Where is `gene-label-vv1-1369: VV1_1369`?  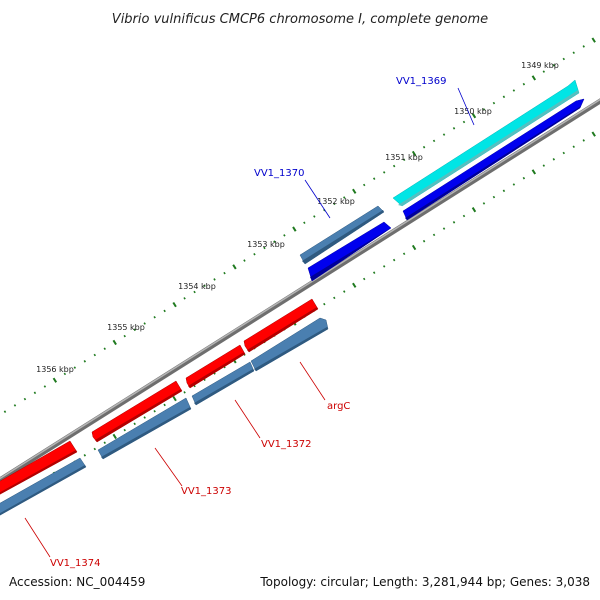
gene-label-vv1-1369: VV1_1369 is located at coordinates (421, 81).